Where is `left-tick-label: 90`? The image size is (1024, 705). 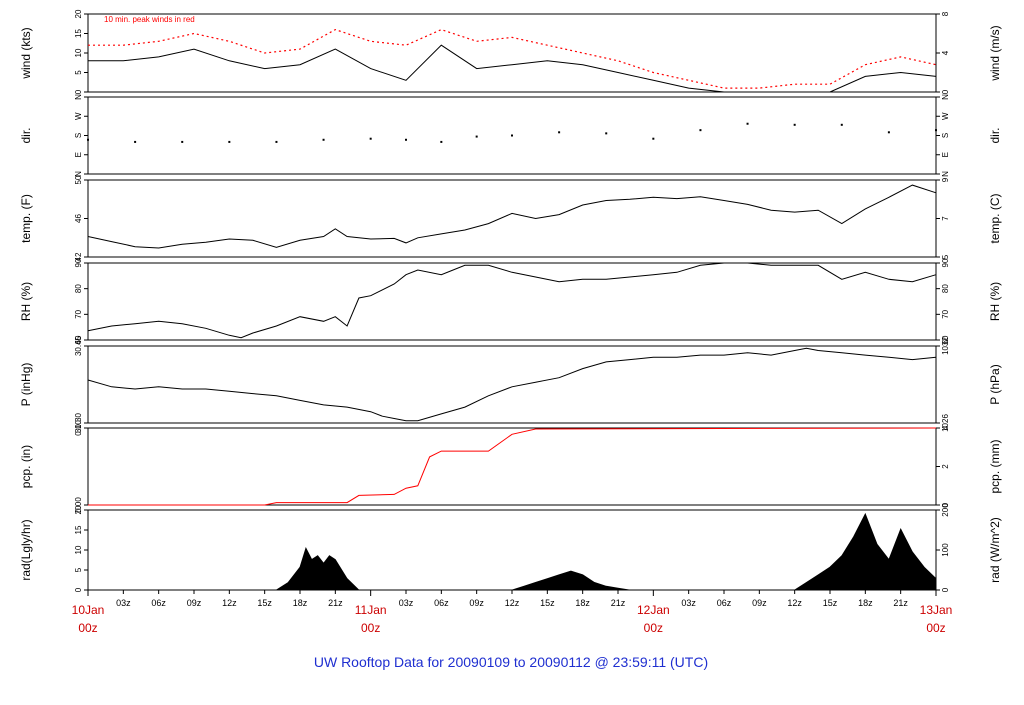
left-tick-label: 90 is located at coordinates (78, 262).